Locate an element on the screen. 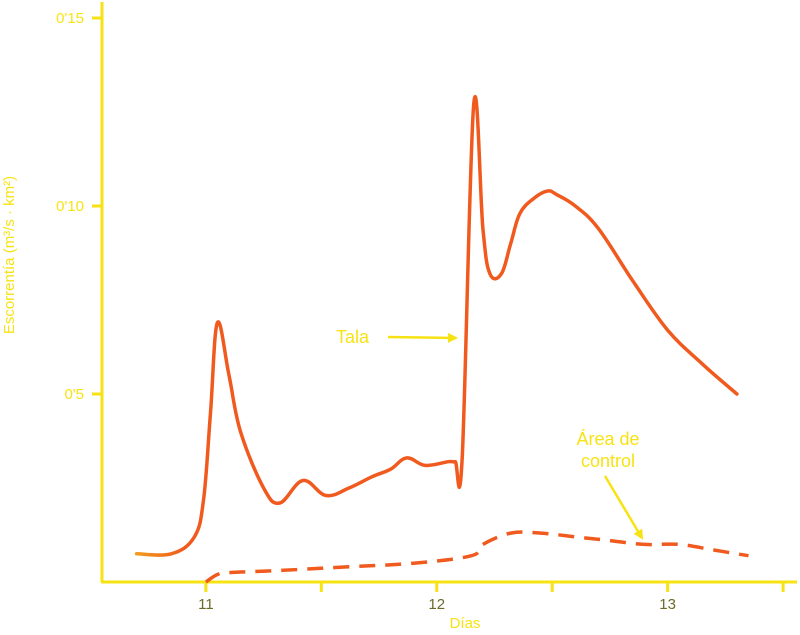  y-tick-label: 0'10 is located at coordinates (70, 206).